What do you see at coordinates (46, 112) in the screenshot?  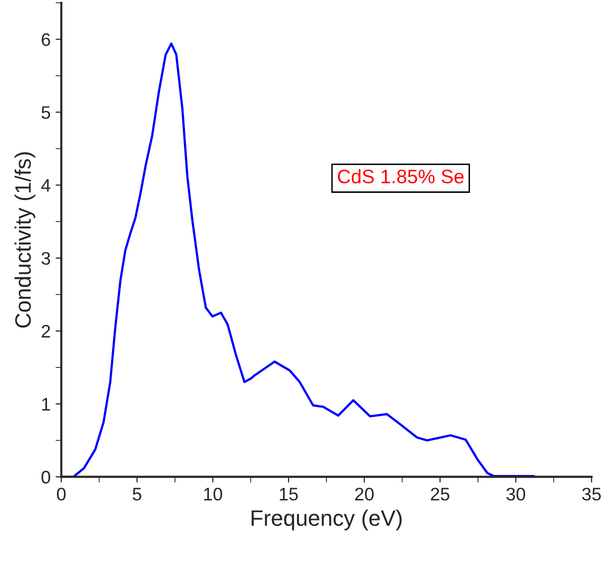 I see `y-tick-label: 5` at bounding box center [46, 112].